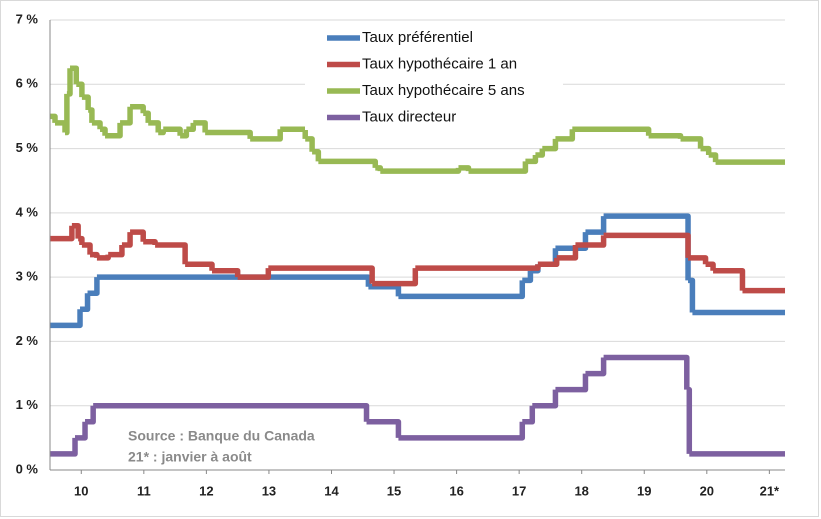 The image size is (821, 519). Describe the element at coordinates (144, 490) in the screenshot. I see `x-tick-label: 11` at that location.